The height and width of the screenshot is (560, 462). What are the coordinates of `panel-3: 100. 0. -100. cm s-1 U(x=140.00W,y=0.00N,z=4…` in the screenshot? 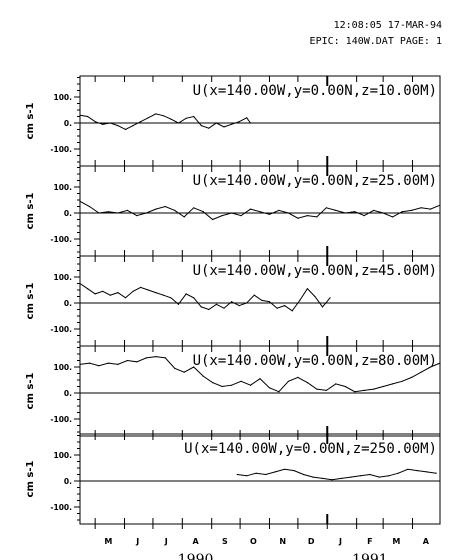 It's located at (233, 301).